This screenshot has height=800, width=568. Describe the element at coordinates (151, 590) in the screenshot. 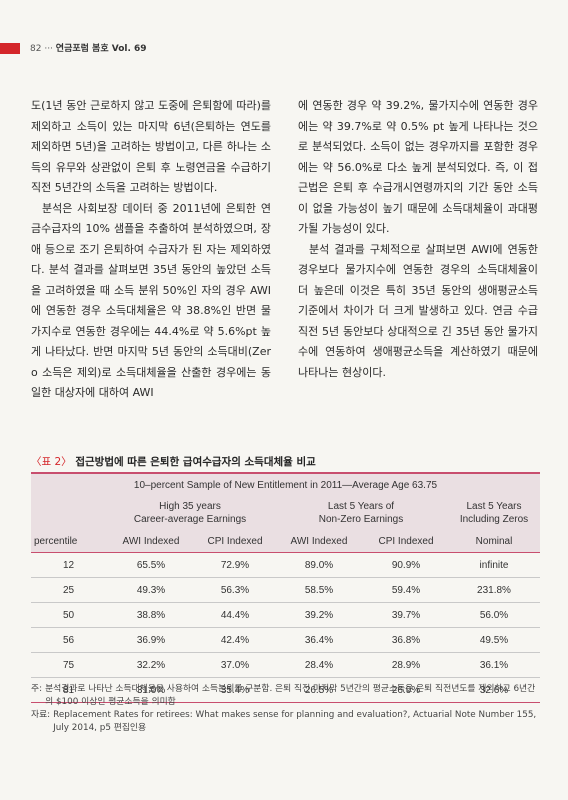

I see `table-cell: 49.3%` at that location.